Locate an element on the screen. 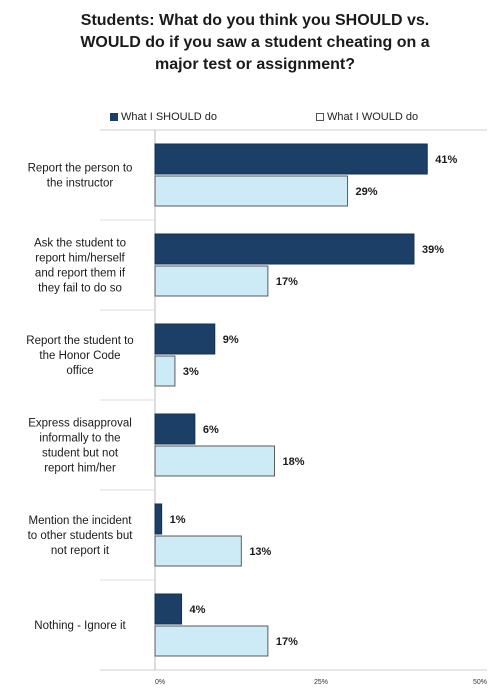 The image size is (496, 688). legend-item-should: What I SHOULD do is located at coordinates (163, 117).